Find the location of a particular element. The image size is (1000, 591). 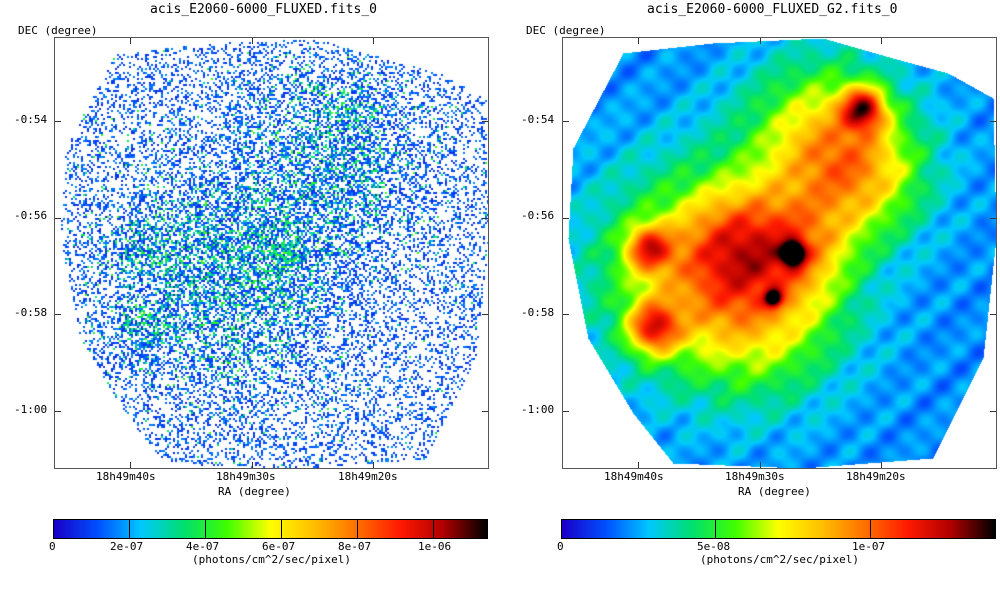

right-panel-title: acis_E2060-6000_FLUXED_G2.fits_0 is located at coordinates (772, 9).